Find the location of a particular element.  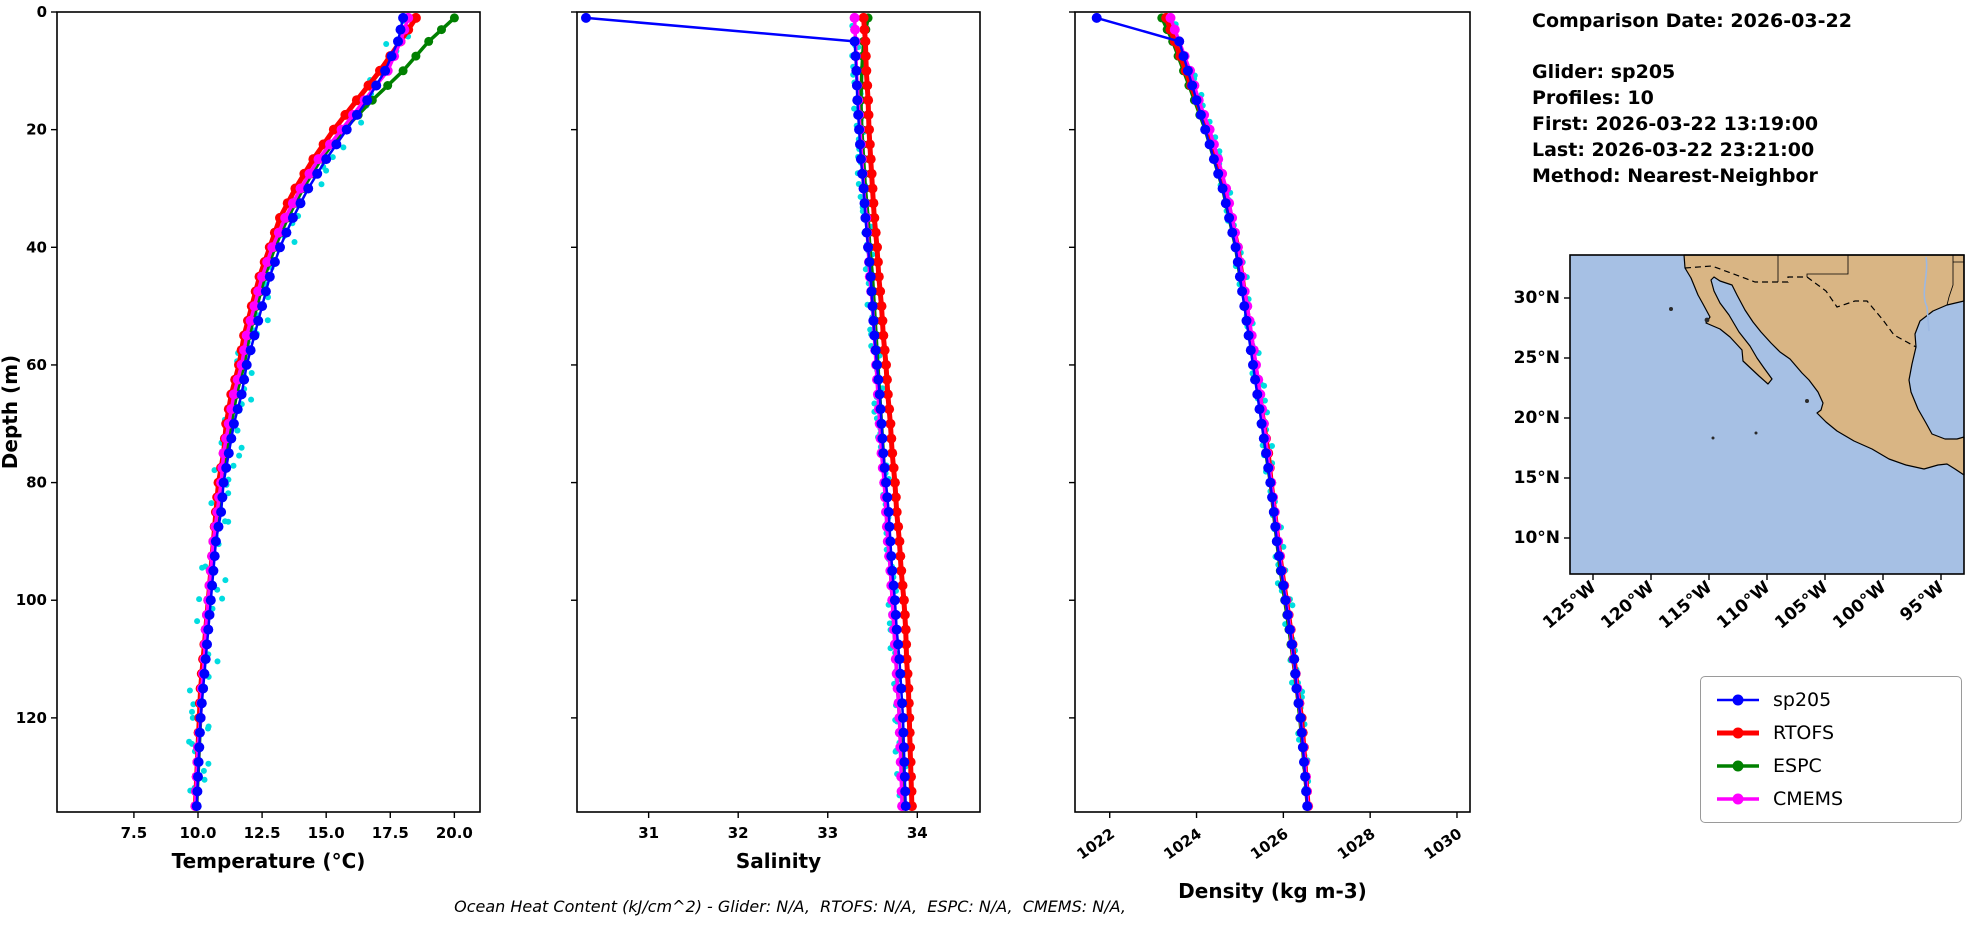

salinity-series-sp205 is located at coordinates (746, 412).